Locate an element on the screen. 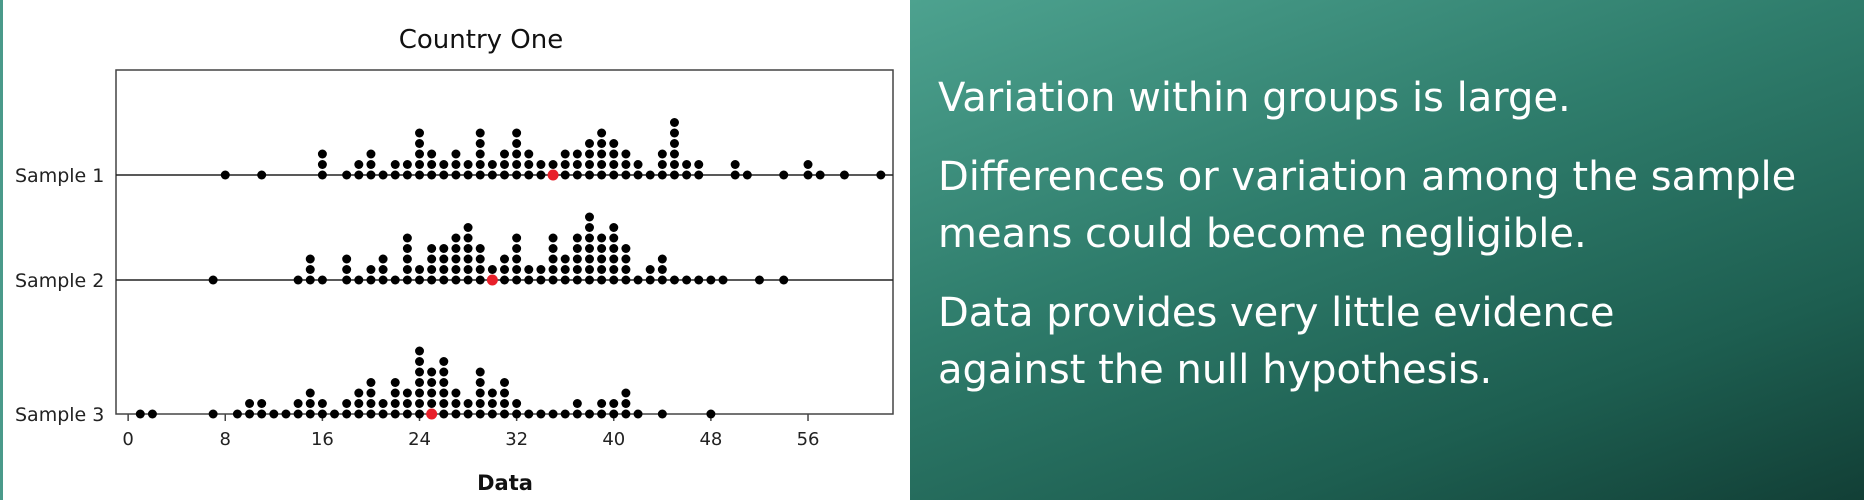 The height and width of the screenshot is (500, 1864). x-tick-label: 16 is located at coordinates (322, 439).